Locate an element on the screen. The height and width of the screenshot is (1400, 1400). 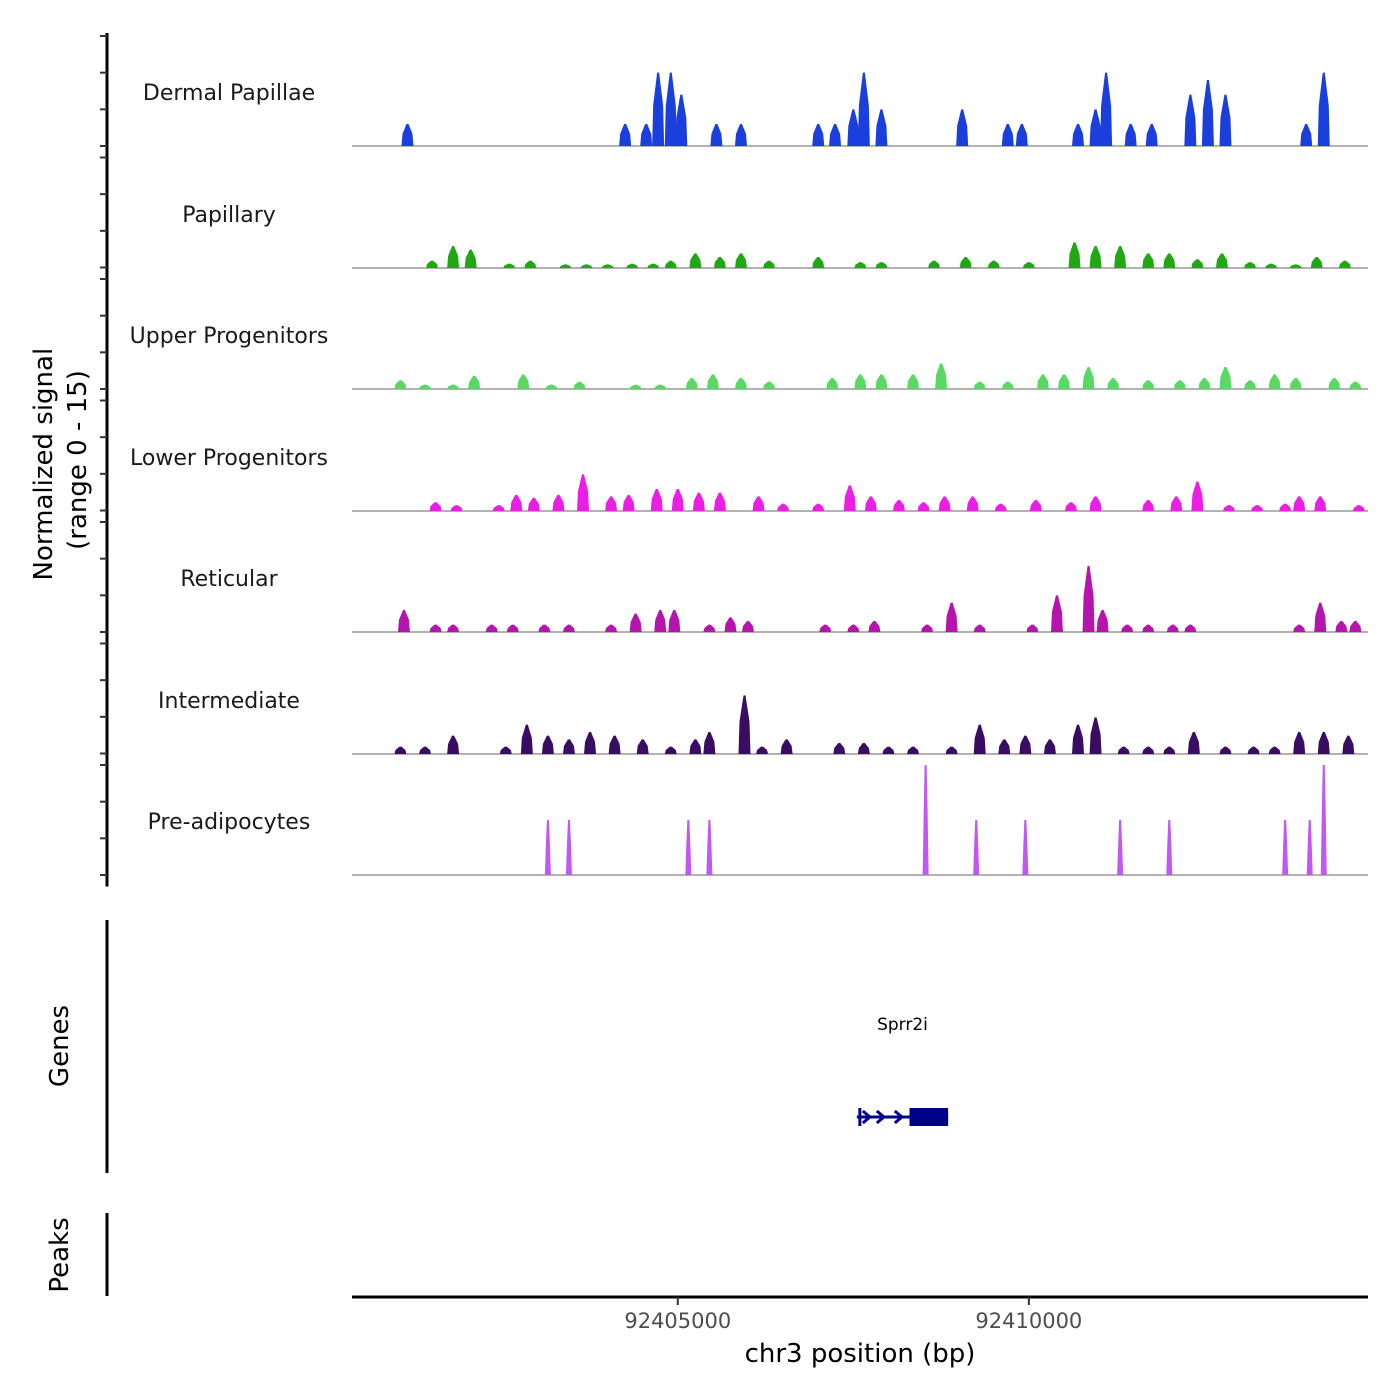
track-reticular: Reticular is located at coordinates (774, 599).